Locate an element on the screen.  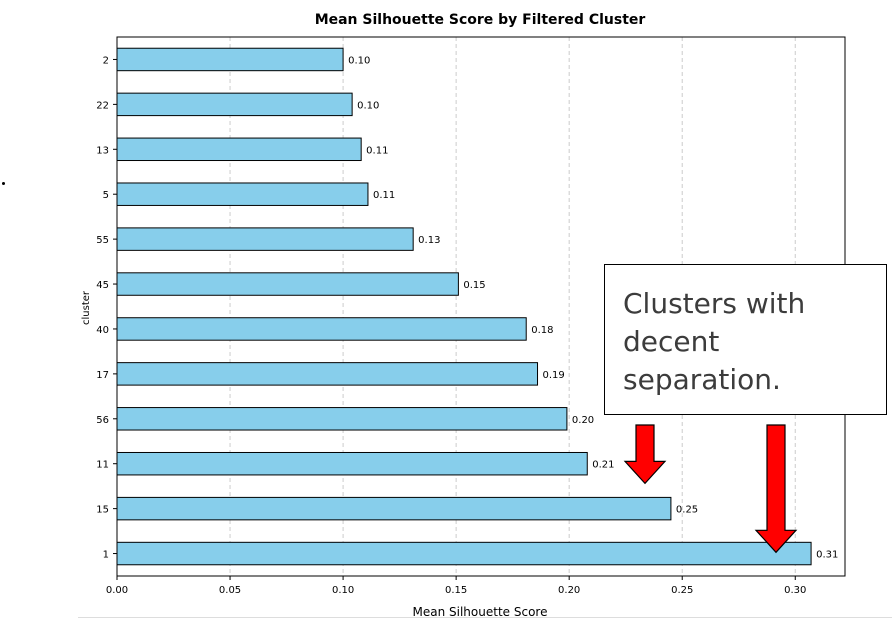
x-axis-label: Mean Silhouette Score is located at coordinates (480, 612).